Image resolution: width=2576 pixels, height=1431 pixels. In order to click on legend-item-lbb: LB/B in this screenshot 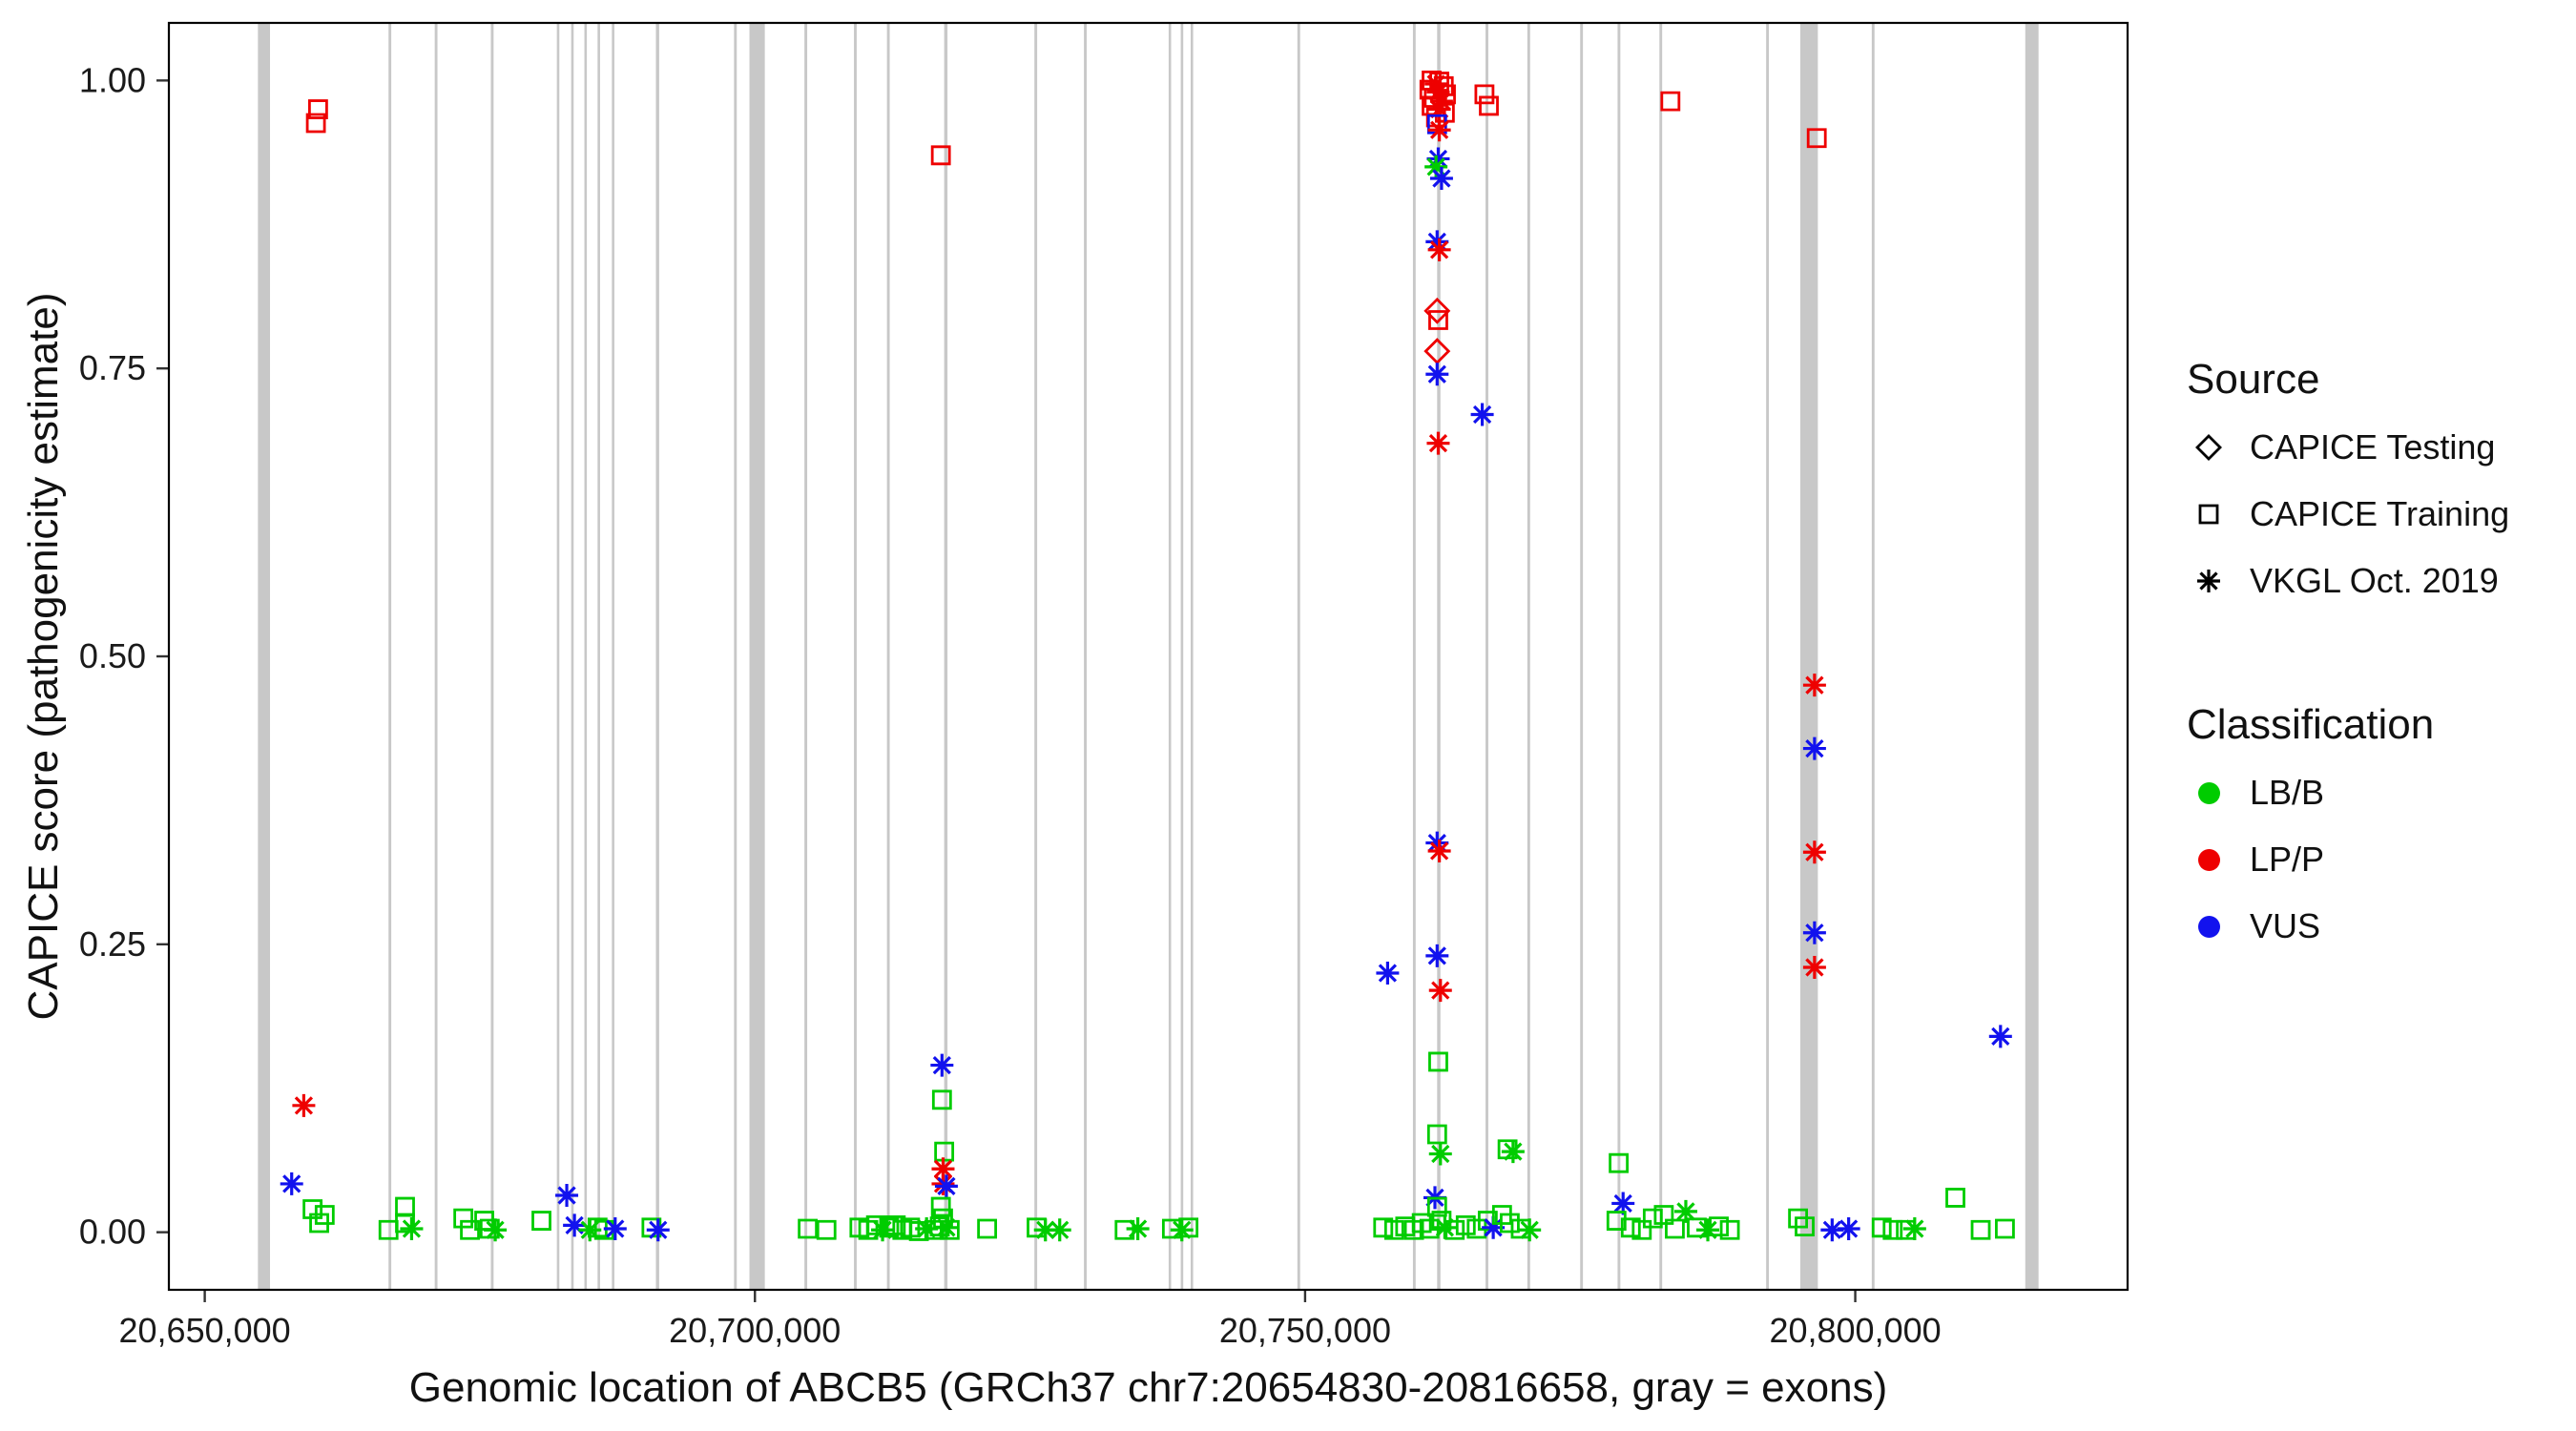, I will do `click(2377, 792)`.